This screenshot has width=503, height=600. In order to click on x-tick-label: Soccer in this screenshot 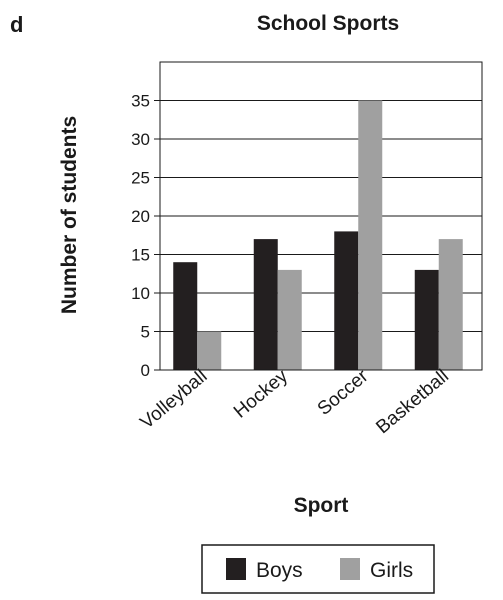, I will do `click(343, 392)`.